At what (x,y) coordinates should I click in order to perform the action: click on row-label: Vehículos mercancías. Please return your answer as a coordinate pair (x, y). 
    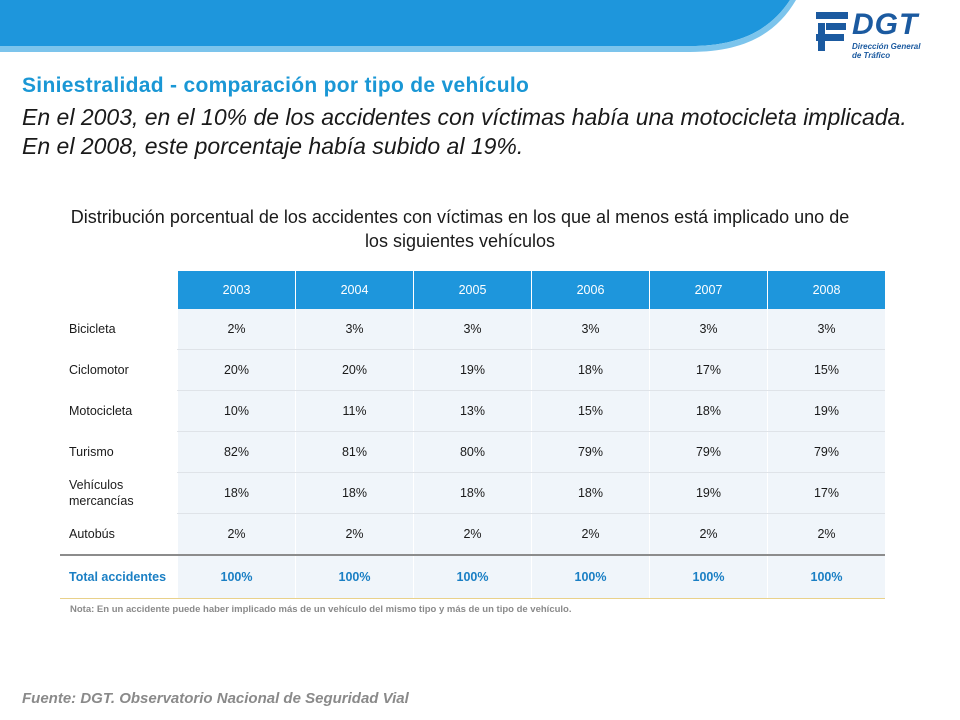
    Looking at the image, I should click on (119, 493).